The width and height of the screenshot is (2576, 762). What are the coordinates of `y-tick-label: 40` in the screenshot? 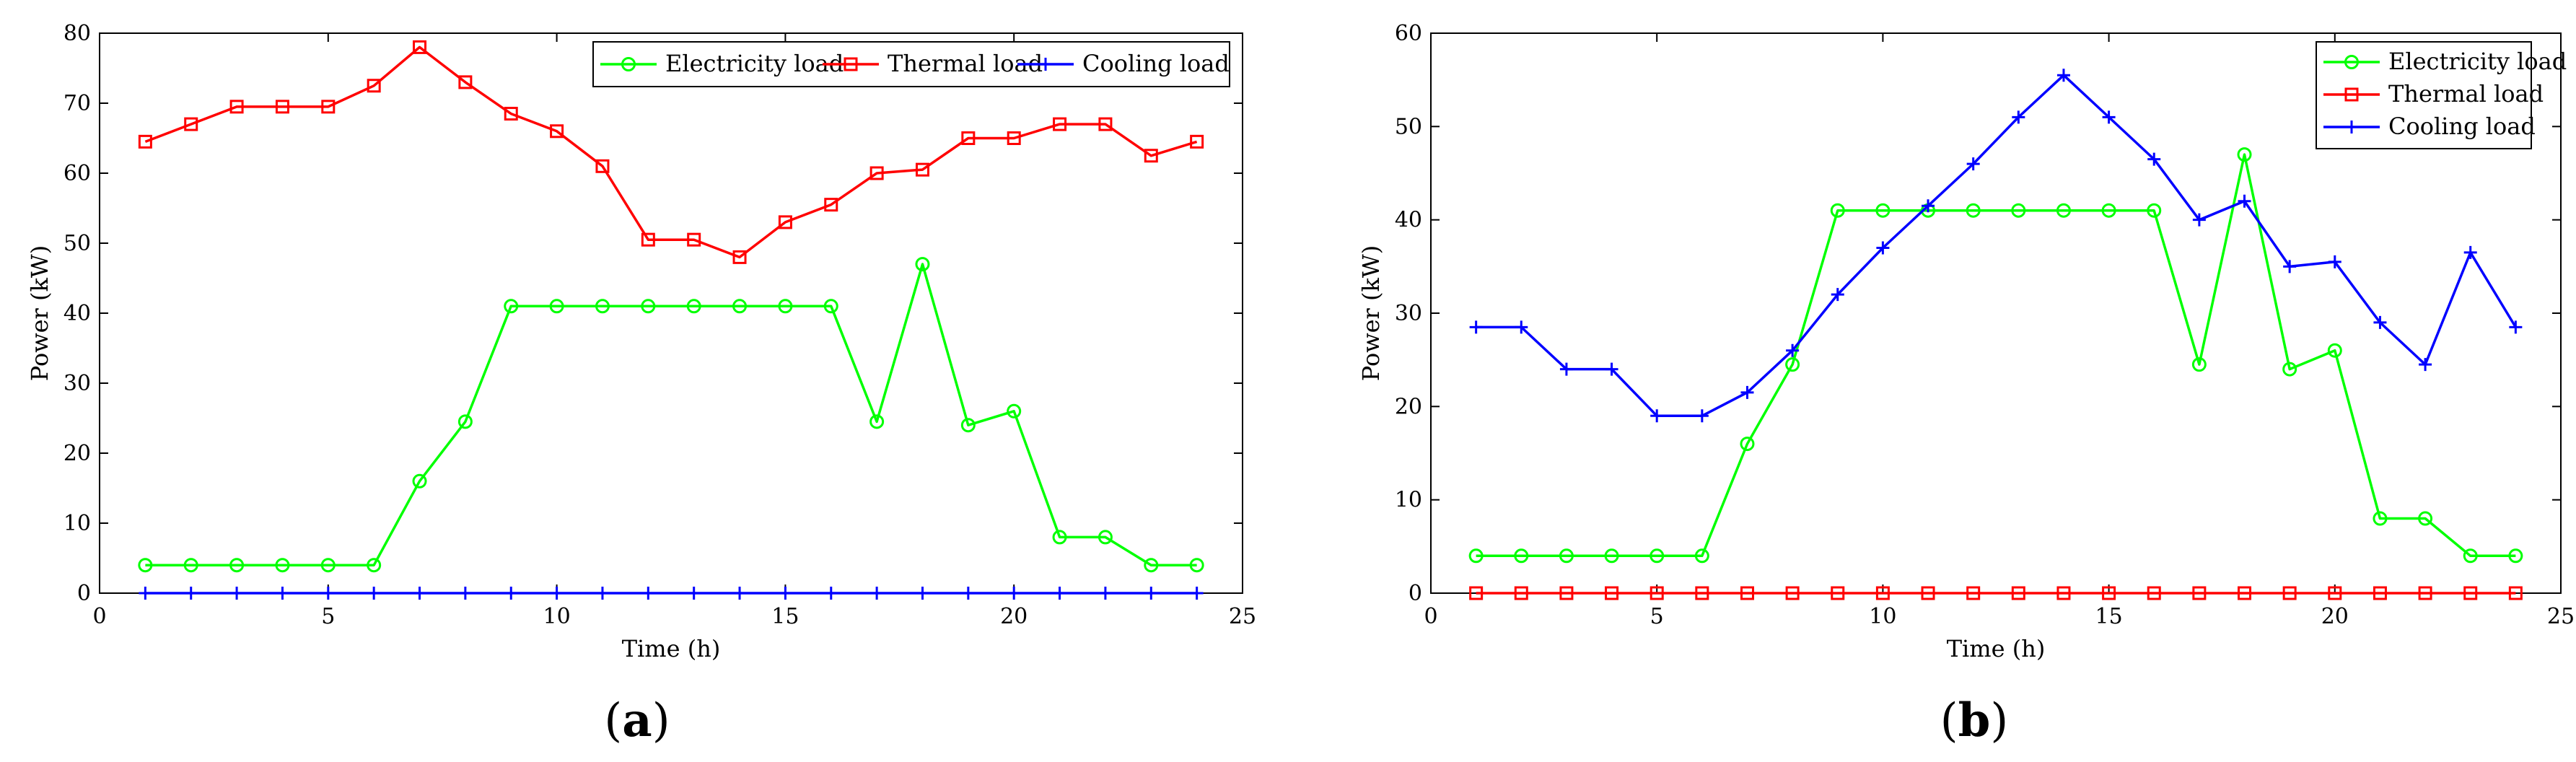 It's located at (77, 313).